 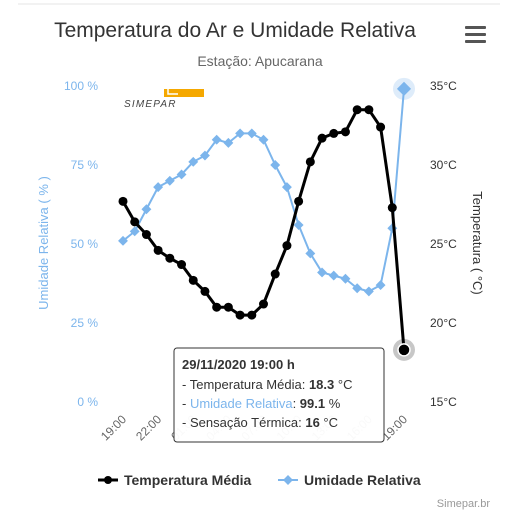 I want to click on right-axis-tick-label: 30°C, so click(x=443, y=165).